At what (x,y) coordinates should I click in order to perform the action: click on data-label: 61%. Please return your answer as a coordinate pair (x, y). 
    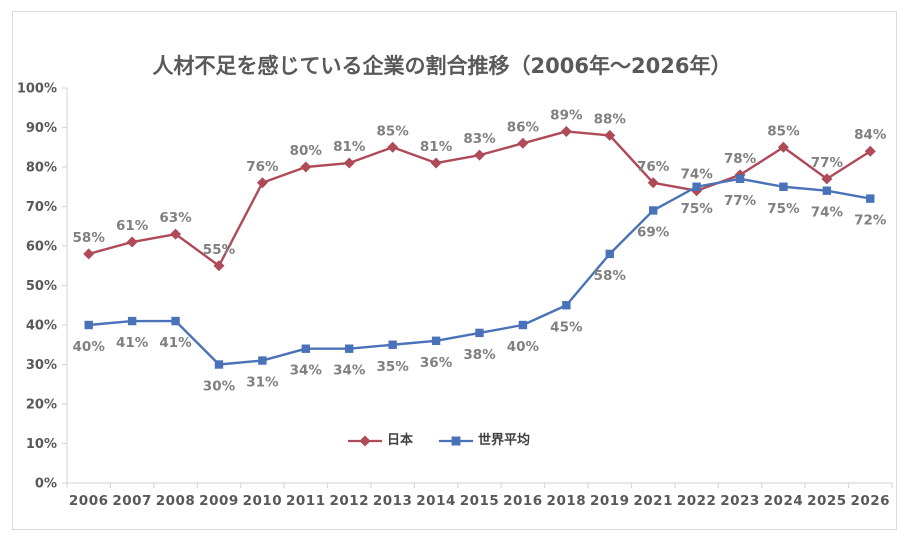
    Looking at the image, I should click on (132, 226).